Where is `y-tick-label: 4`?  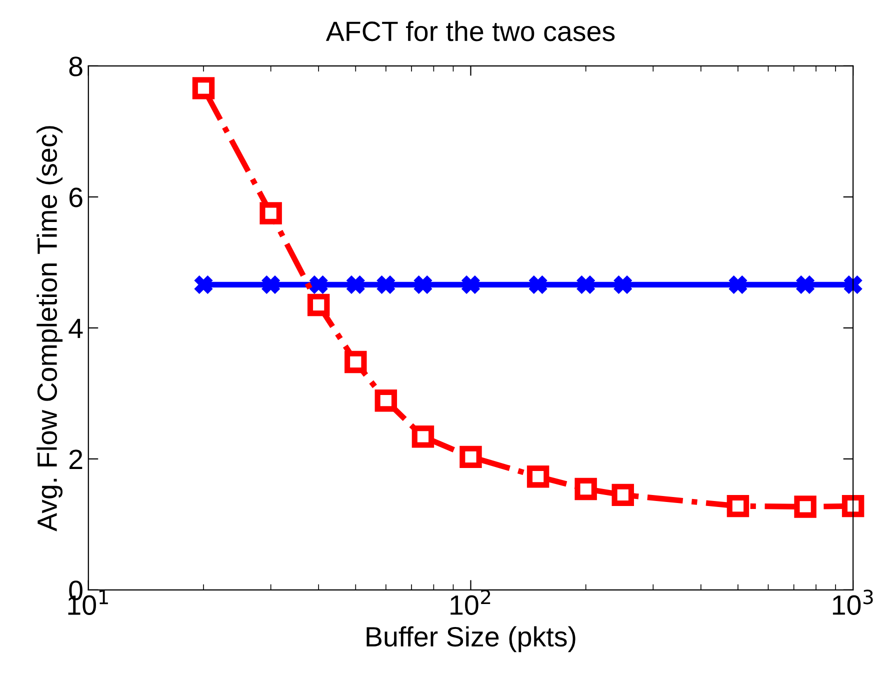
y-tick-label: 4 is located at coordinates (75, 328).